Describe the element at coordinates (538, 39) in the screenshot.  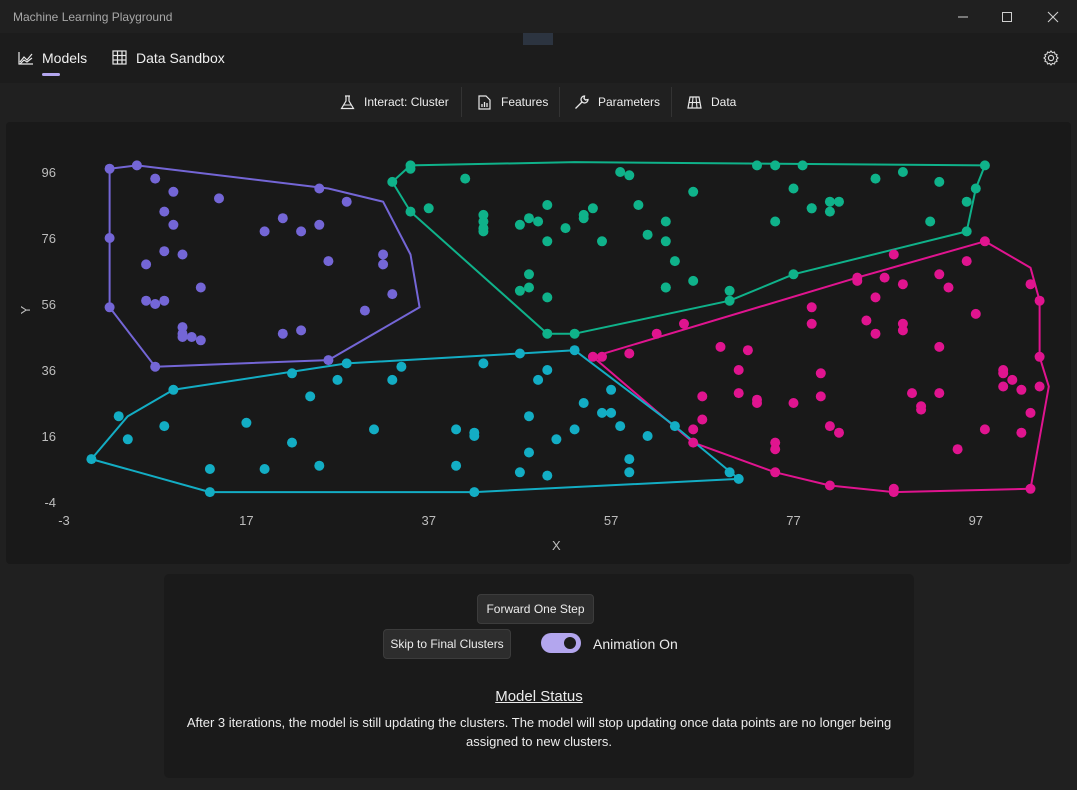
I see `drag-handle` at that location.